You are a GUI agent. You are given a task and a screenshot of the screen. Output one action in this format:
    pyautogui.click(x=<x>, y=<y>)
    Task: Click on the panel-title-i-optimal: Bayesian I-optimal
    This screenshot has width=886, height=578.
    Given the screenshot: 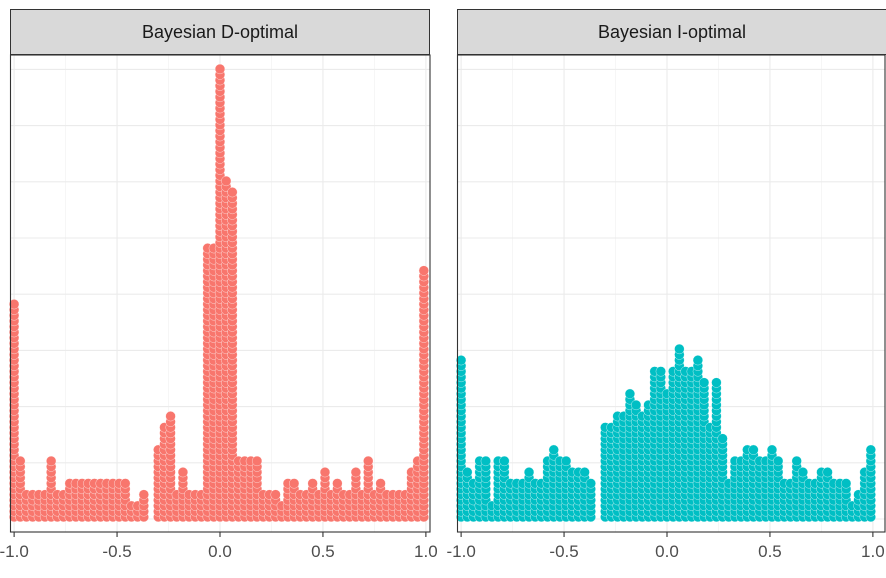 What is the action you would take?
    pyautogui.click(x=672, y=31)
    